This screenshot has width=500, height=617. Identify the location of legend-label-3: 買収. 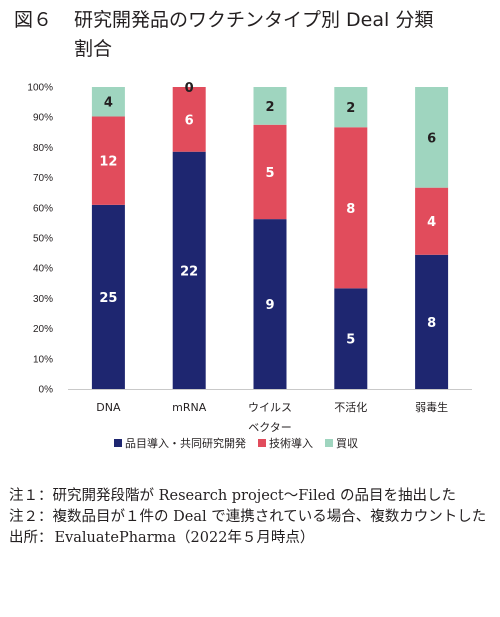
(347, 443).